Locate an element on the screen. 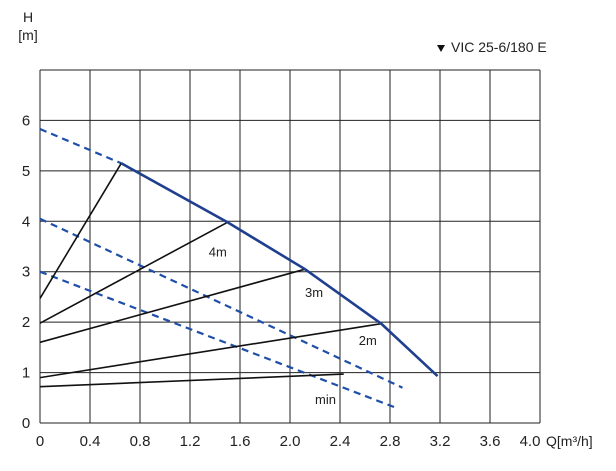 This screenshot has width=616, height=471. x-tick-label: 2.4 is located at coordinates (340, 441).